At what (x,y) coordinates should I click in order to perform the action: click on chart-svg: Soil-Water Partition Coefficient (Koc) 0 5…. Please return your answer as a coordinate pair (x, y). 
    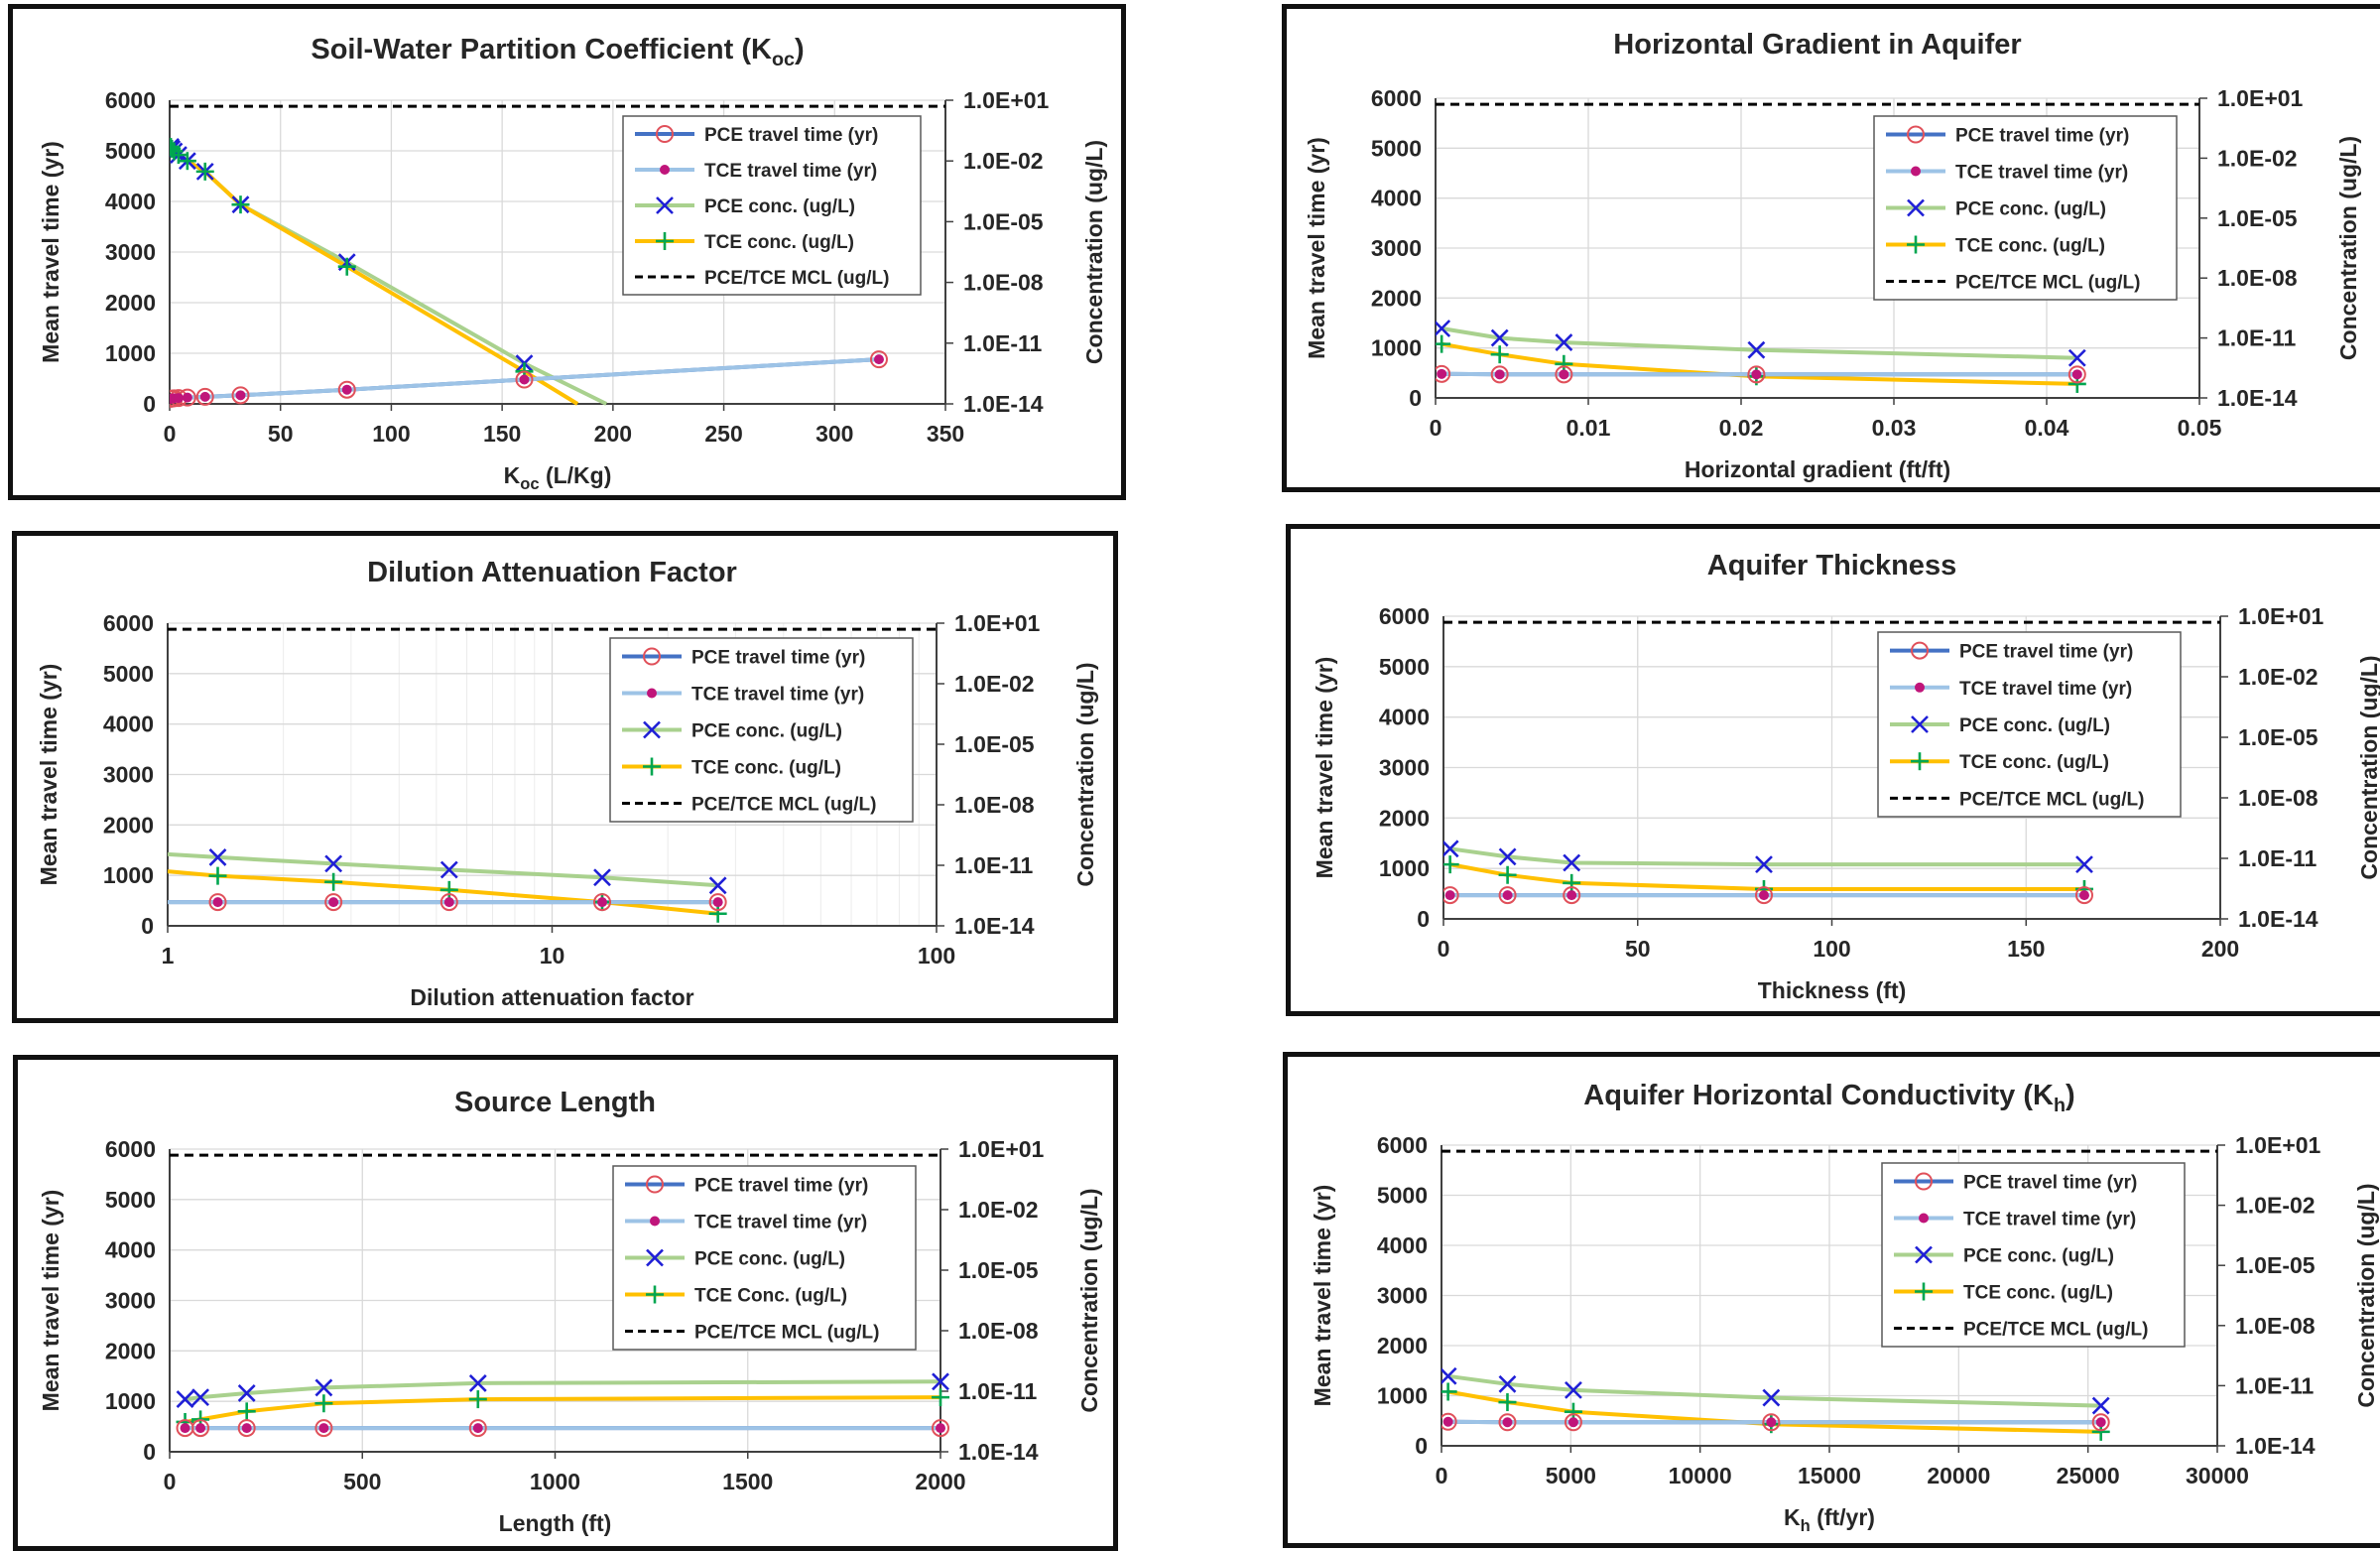
    Looking at the image, I should click on (572, 263).